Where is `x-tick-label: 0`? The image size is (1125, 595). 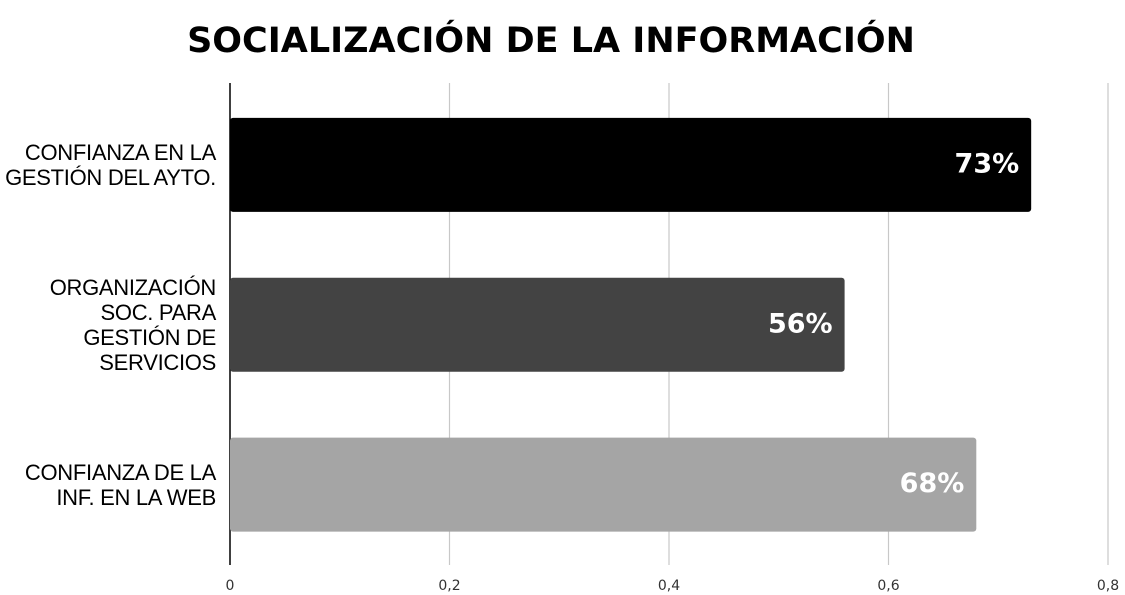 x-tick-label: 0 is located at coordinates (230, 586).